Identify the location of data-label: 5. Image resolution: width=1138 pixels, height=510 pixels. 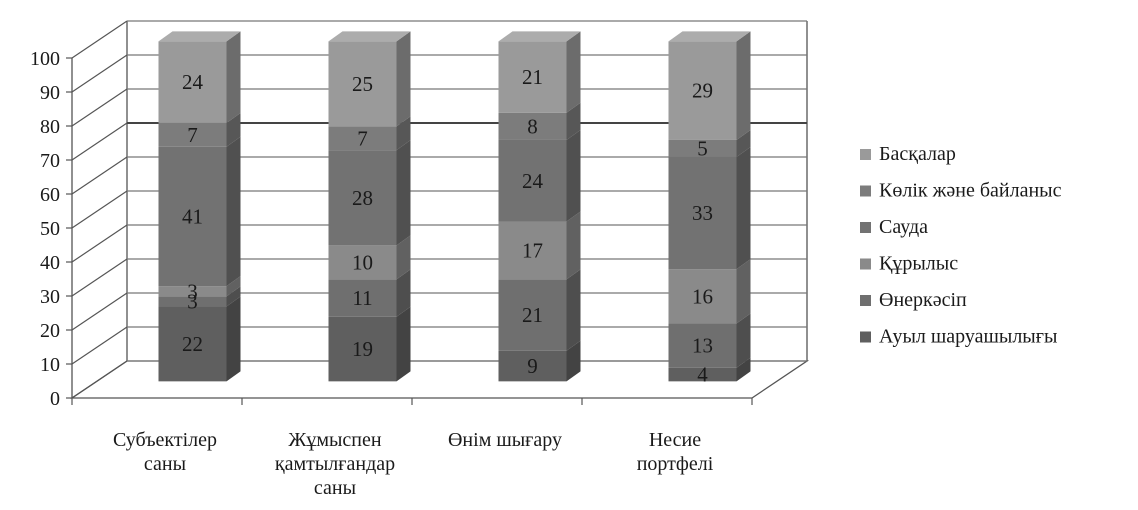
(702, 148).